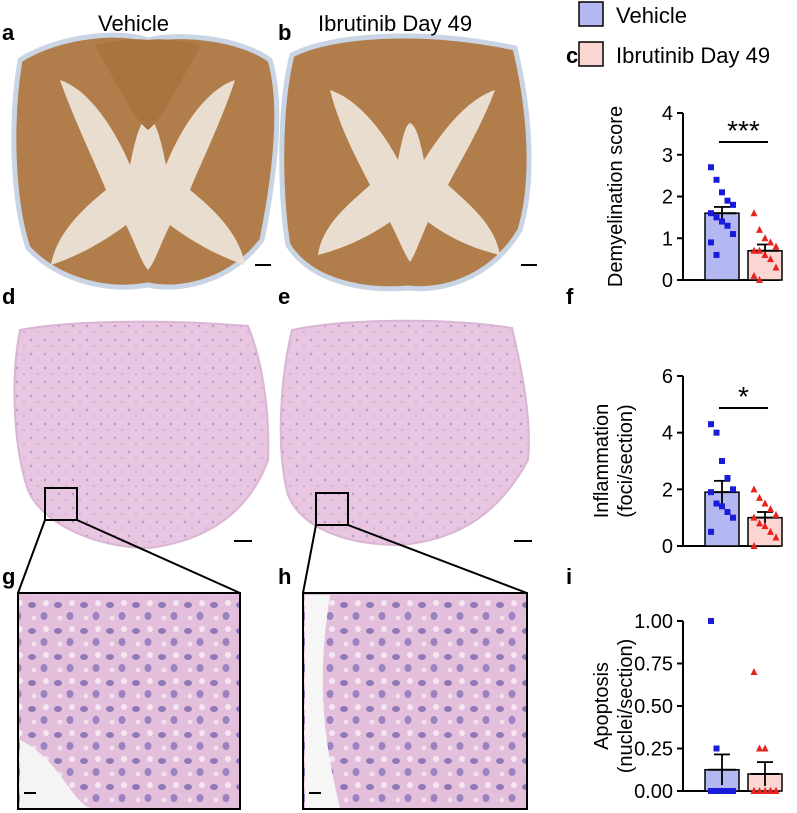 The height and width of the screenshot is (813, 797). Describe the element at coordinates (141, 435) in the screenshot. I see `micrograph-d-vehicle-he` at that location.